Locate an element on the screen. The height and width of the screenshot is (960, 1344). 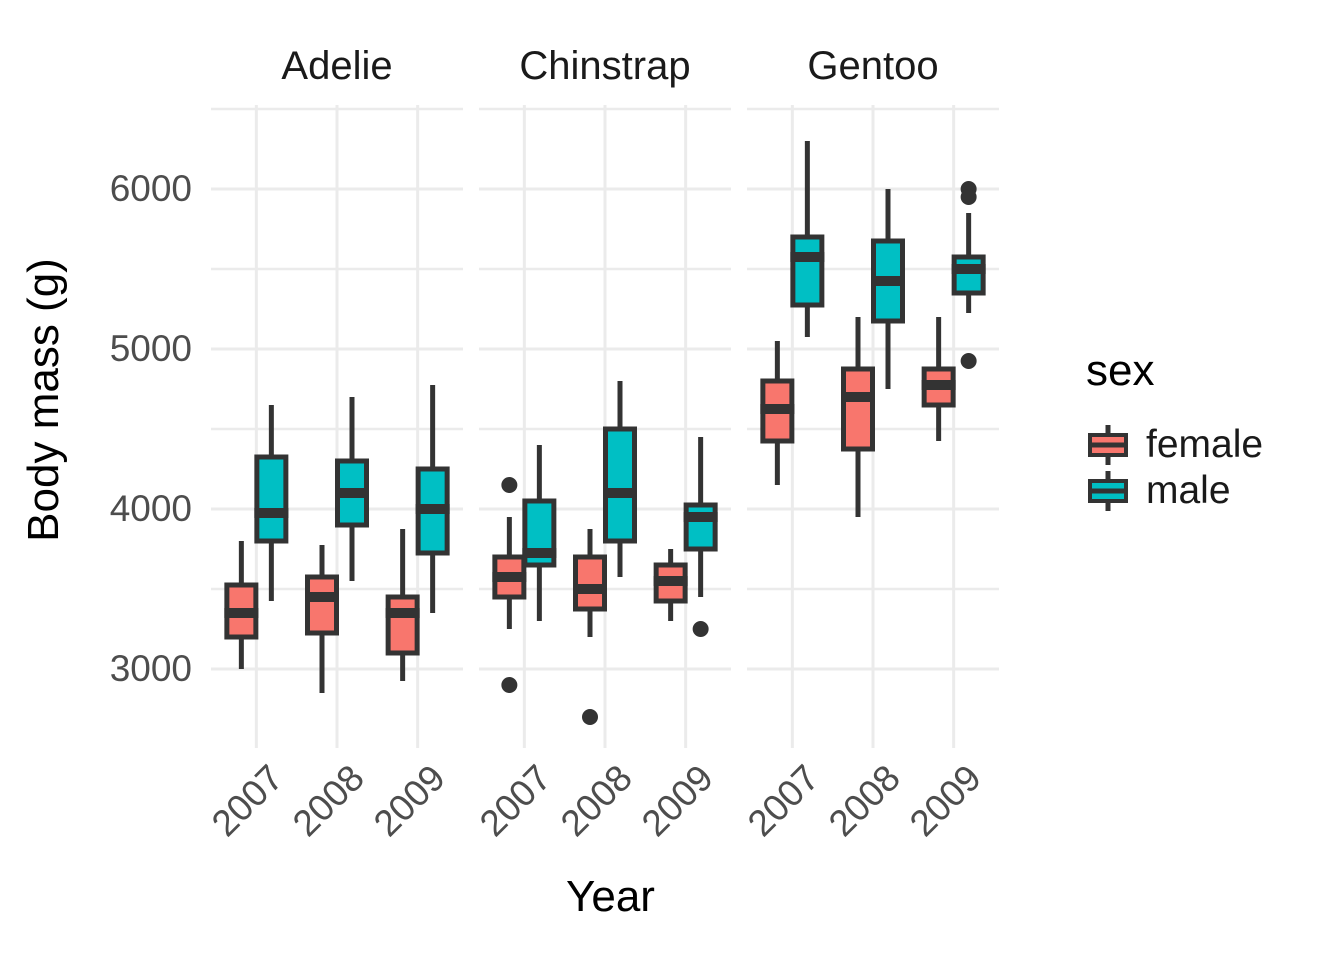
legend: sex female male is located at coordinates (1211, 430).